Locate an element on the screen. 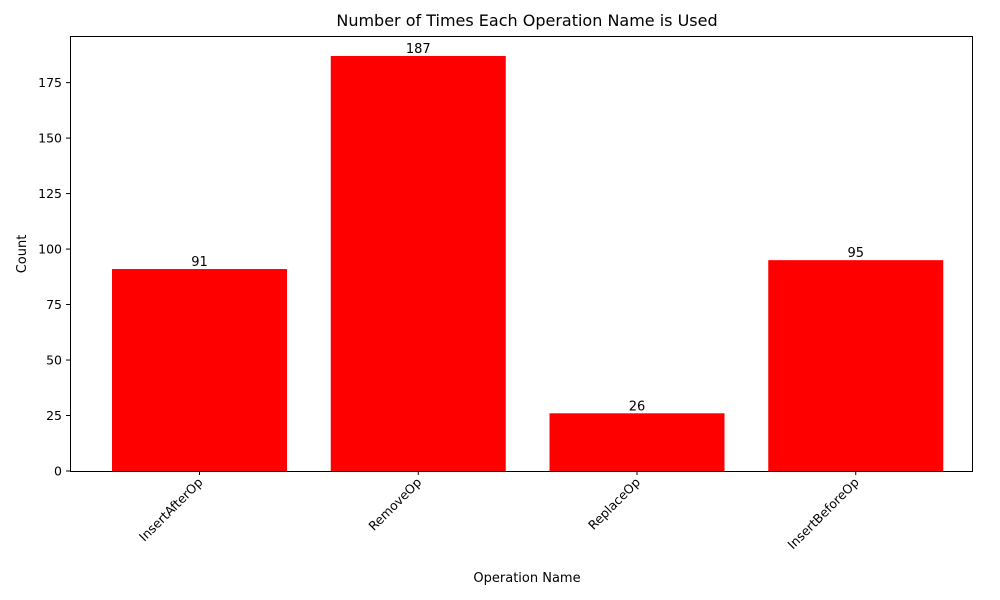 Image resolution: width=1000 pixels, height=600 pixels. bar-ReplaceOp is located at coordinates (637, 442).